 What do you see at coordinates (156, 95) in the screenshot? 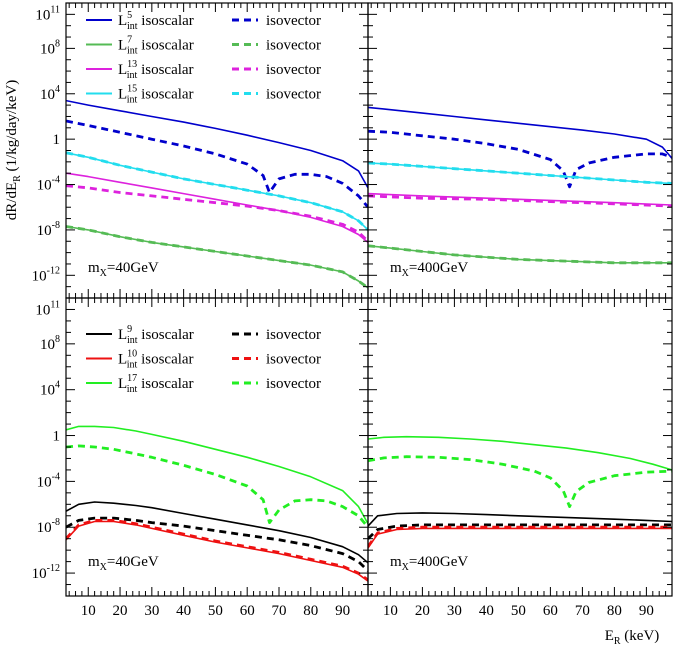
I see `legend-label-solid: L15 int isoscalar` at bounding box center [156, 95].